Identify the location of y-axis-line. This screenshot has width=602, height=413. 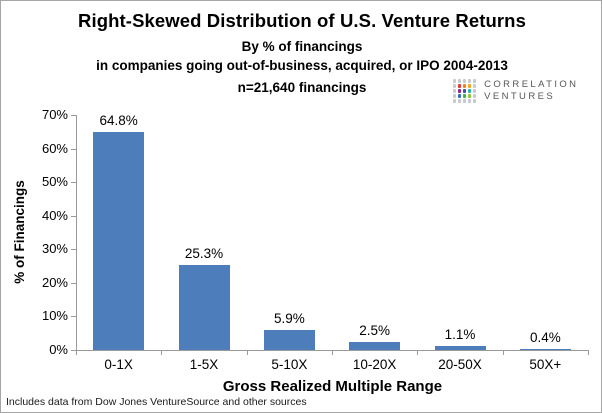
(76, 233).